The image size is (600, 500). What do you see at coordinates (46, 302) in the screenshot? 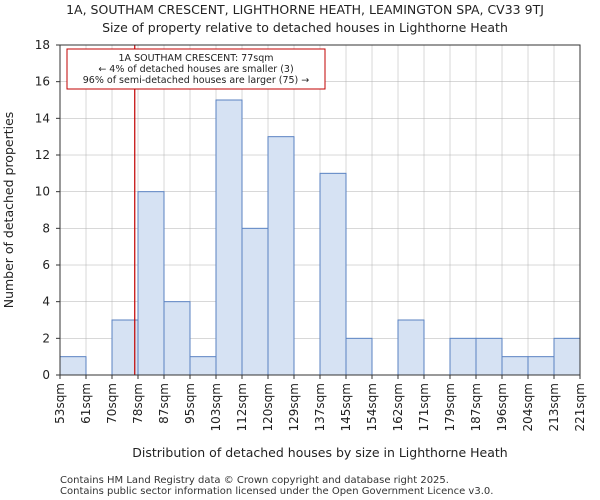
I see `y-tick-label: 4` at bounding box center [46, 302].